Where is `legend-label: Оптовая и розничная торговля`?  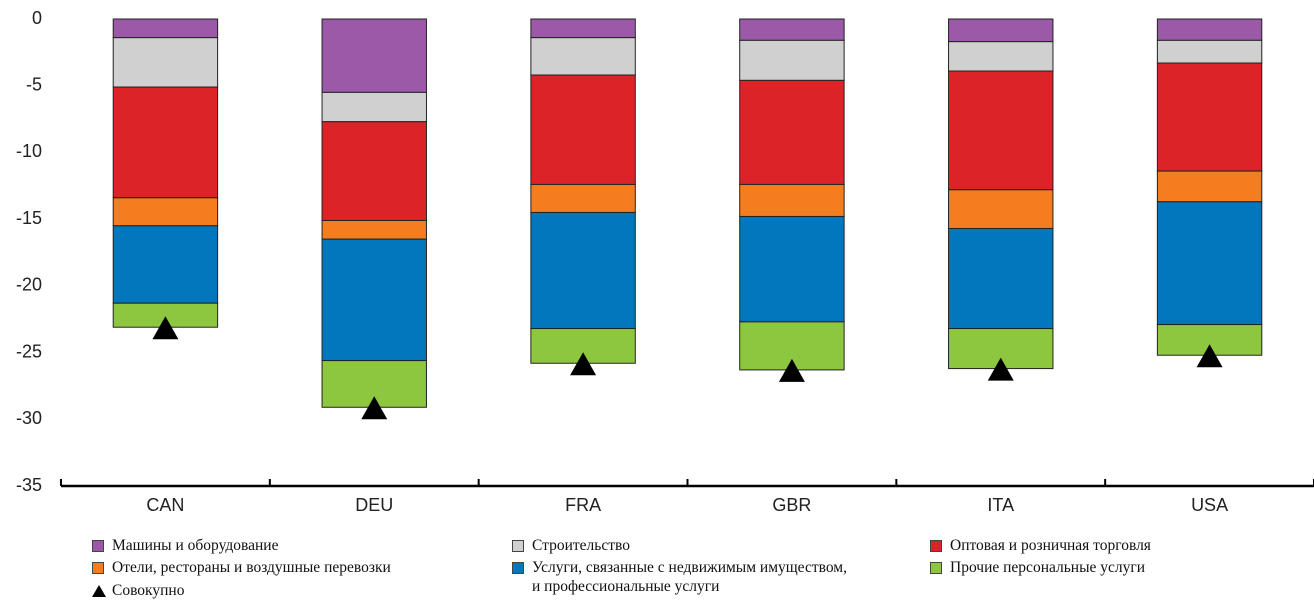
legend-label: Оптовая и розничная торговля is located at coordinates (1050, 545).